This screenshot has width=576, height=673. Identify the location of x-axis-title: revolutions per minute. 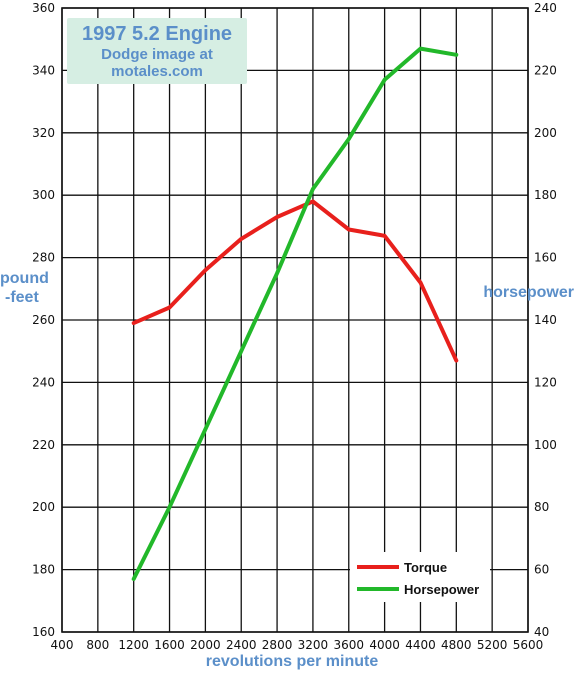
(292, 661).